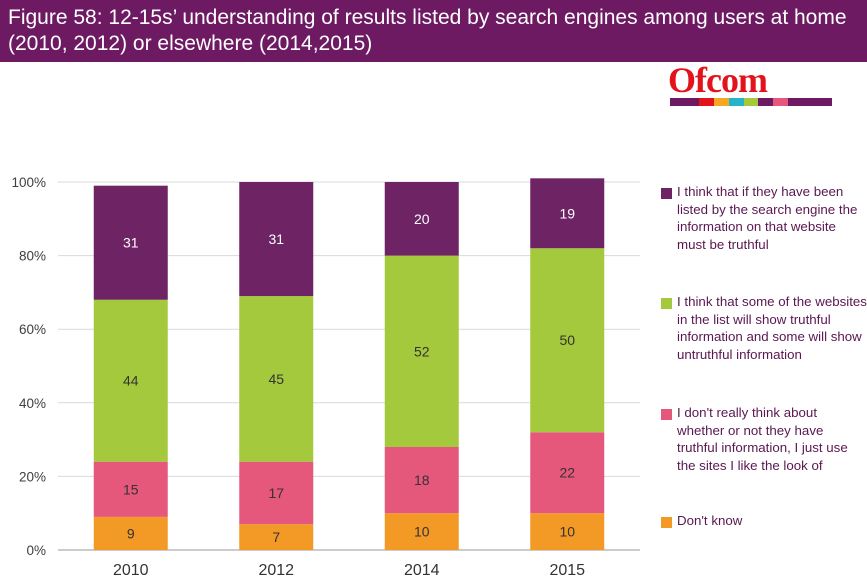 This screenshot has height=583, width=867. I want to click on y-tick-label: 0%, so click(36, 550).